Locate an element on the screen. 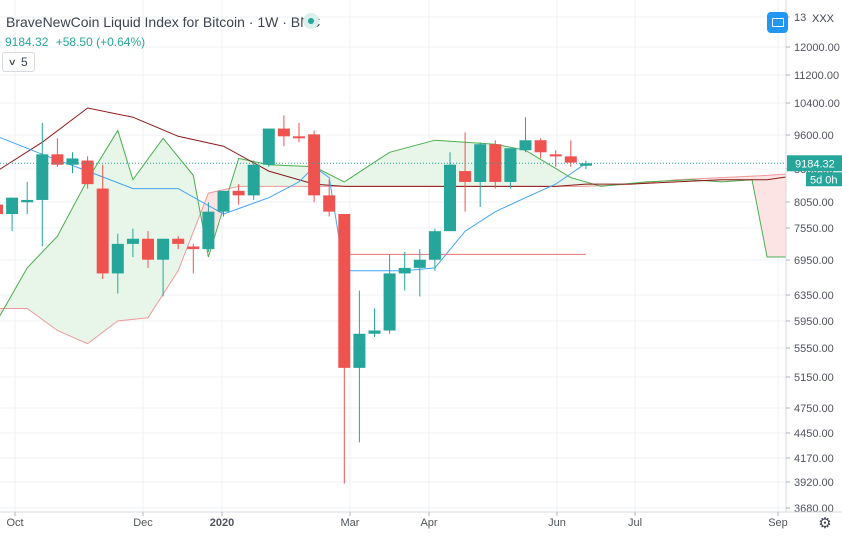 This screenshot has width=842, height=540. price-tick-label: 9600.00 is located at coordinates (814, 136).